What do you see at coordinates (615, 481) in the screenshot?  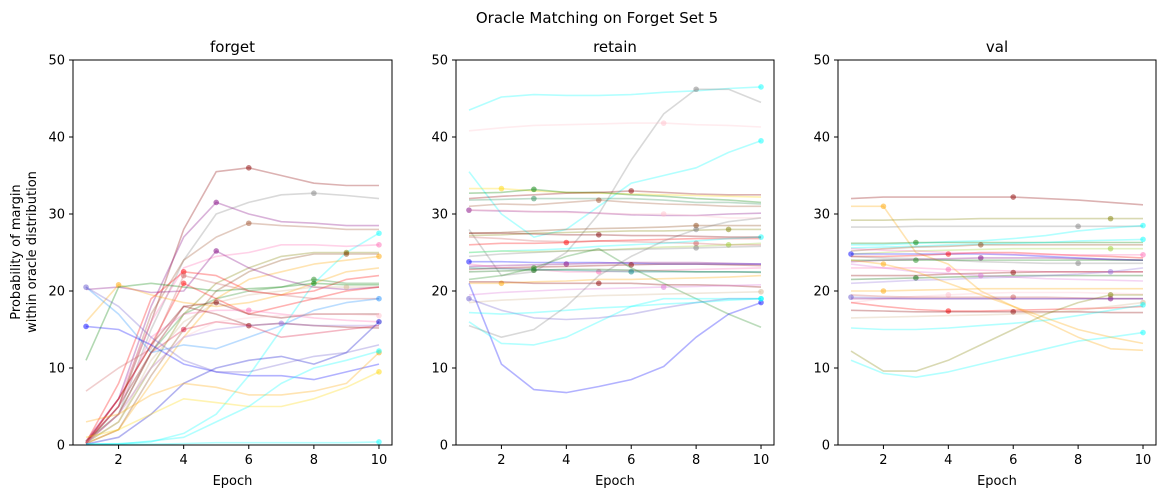 I see `x-axis-label: Epoch` at bounding box center [615, 481].